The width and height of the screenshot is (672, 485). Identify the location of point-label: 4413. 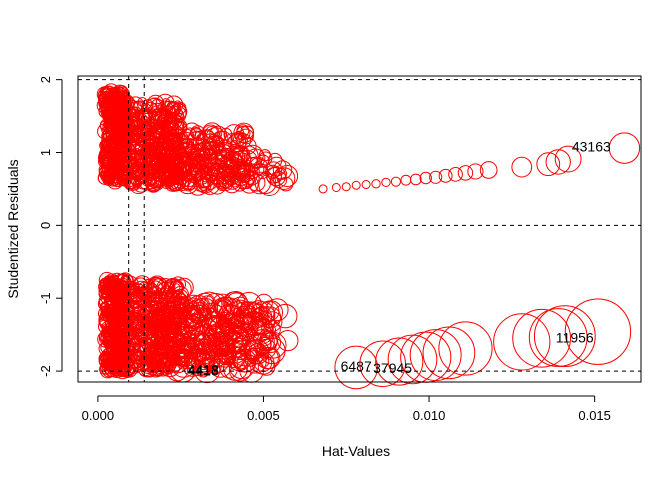
(203, 370).